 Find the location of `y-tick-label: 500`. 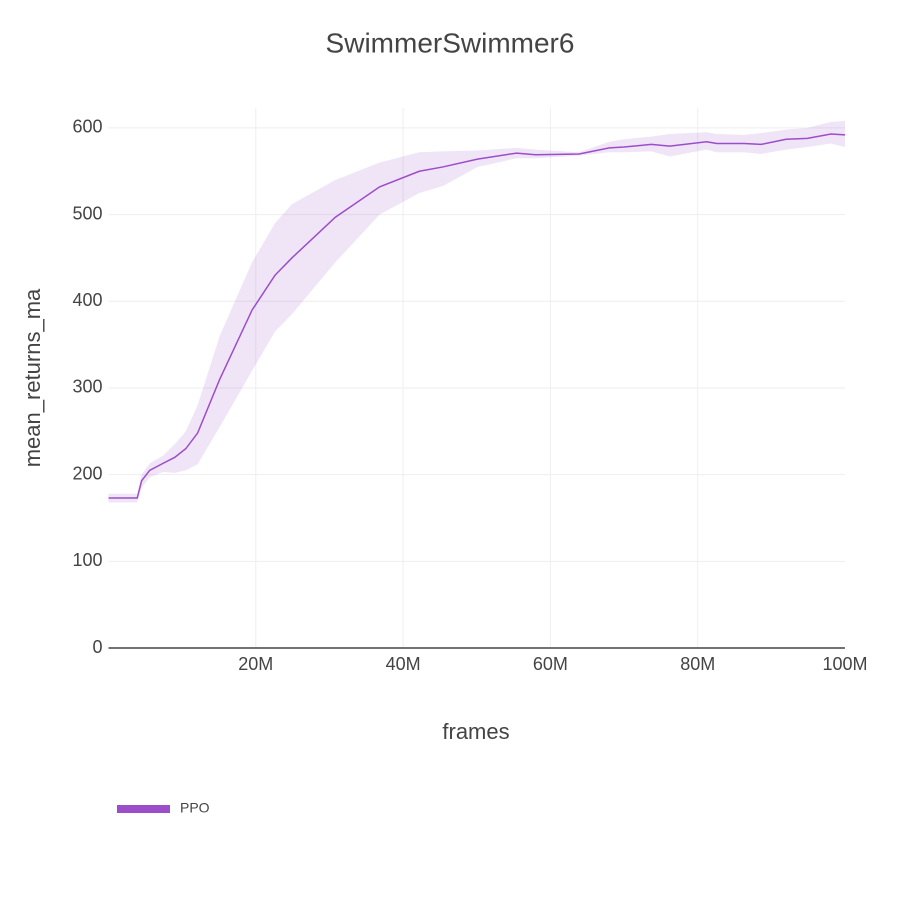

y-tick-label: 500 is located at coordinates (87, 213).